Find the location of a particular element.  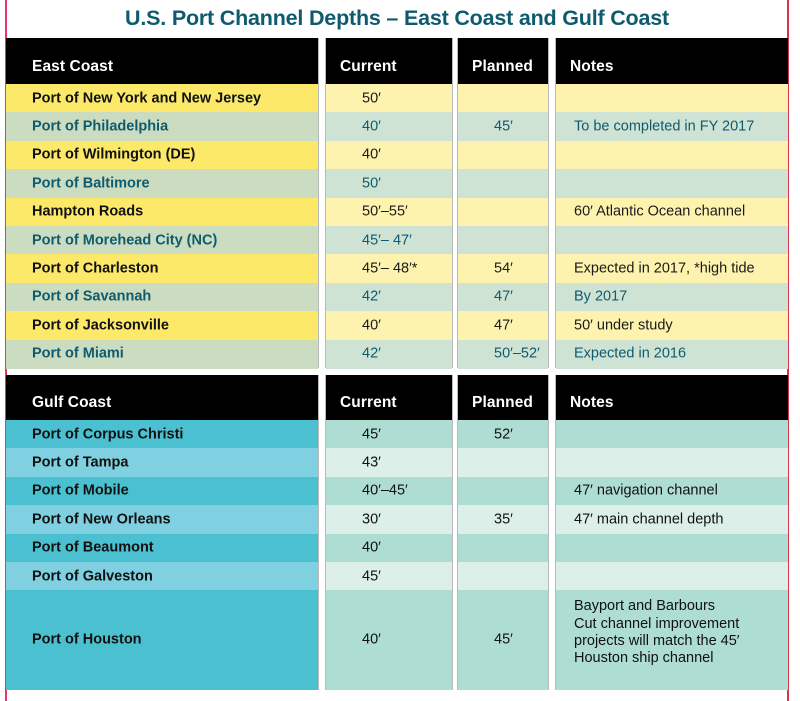

cell-port-name: Port of Philadelphia is located at coordinates (162, 127).